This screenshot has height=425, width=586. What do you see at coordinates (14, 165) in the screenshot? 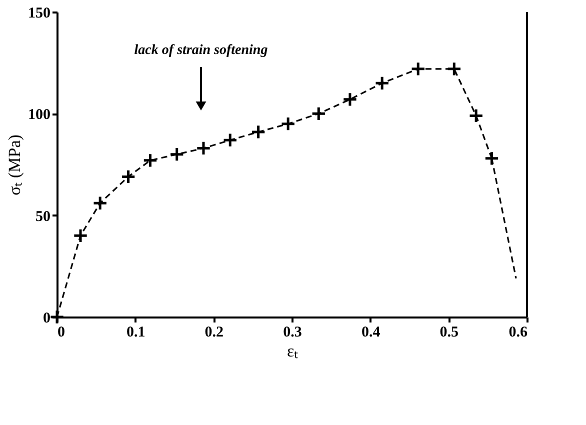
I see `y-axis-title: σₜ (MPa)` at bounding box center [14, 165].